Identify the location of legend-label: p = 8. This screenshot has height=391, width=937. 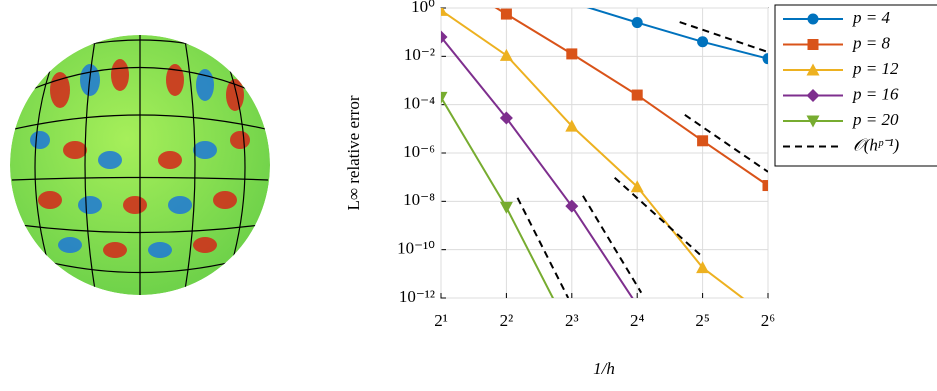
(871, 42).